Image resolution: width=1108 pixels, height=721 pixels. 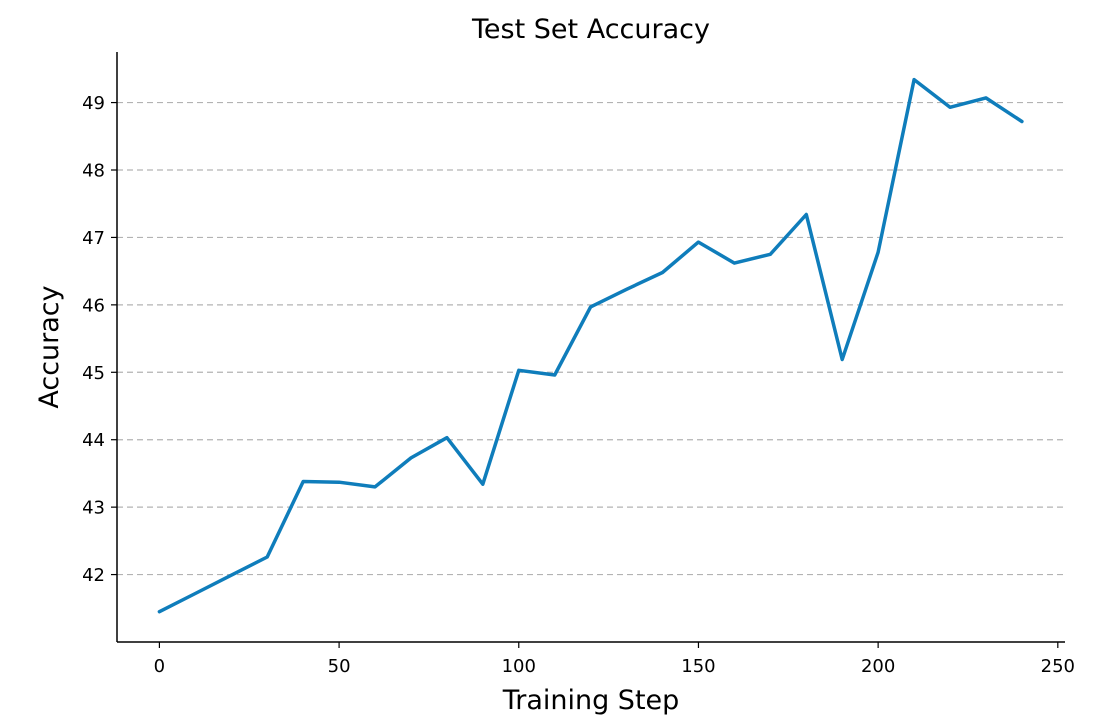 What do you see at coordinates (93, 305) in the screenshot?
I see `y-tick-label: 46` at bounding box center [93, 305].